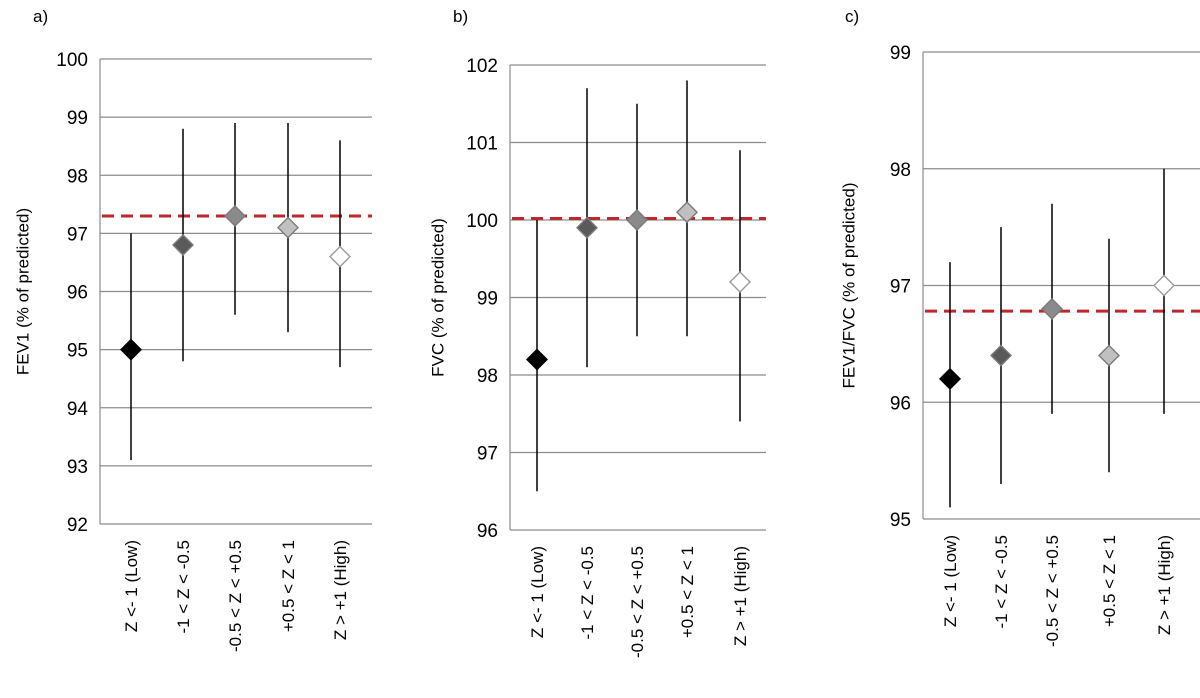  What do you see at coordinates (40, 16) in the screenshot?
I see `panel-label: a)` at bounding box center [40, 16].